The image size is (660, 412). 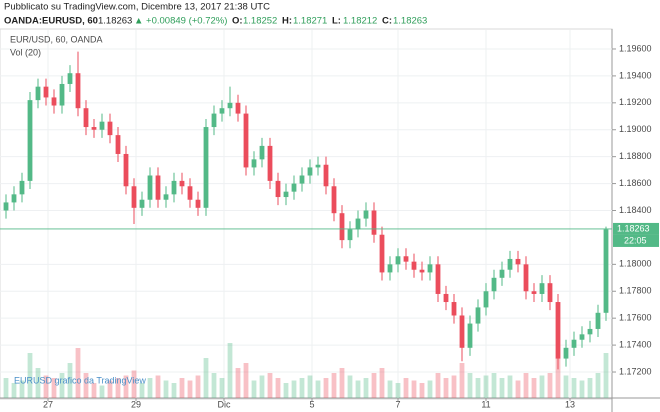 What do you see at coordinates (635, 291) in the screenshot?
I see `y-tick-label: 1.17800` at bounding box center [635, 291].